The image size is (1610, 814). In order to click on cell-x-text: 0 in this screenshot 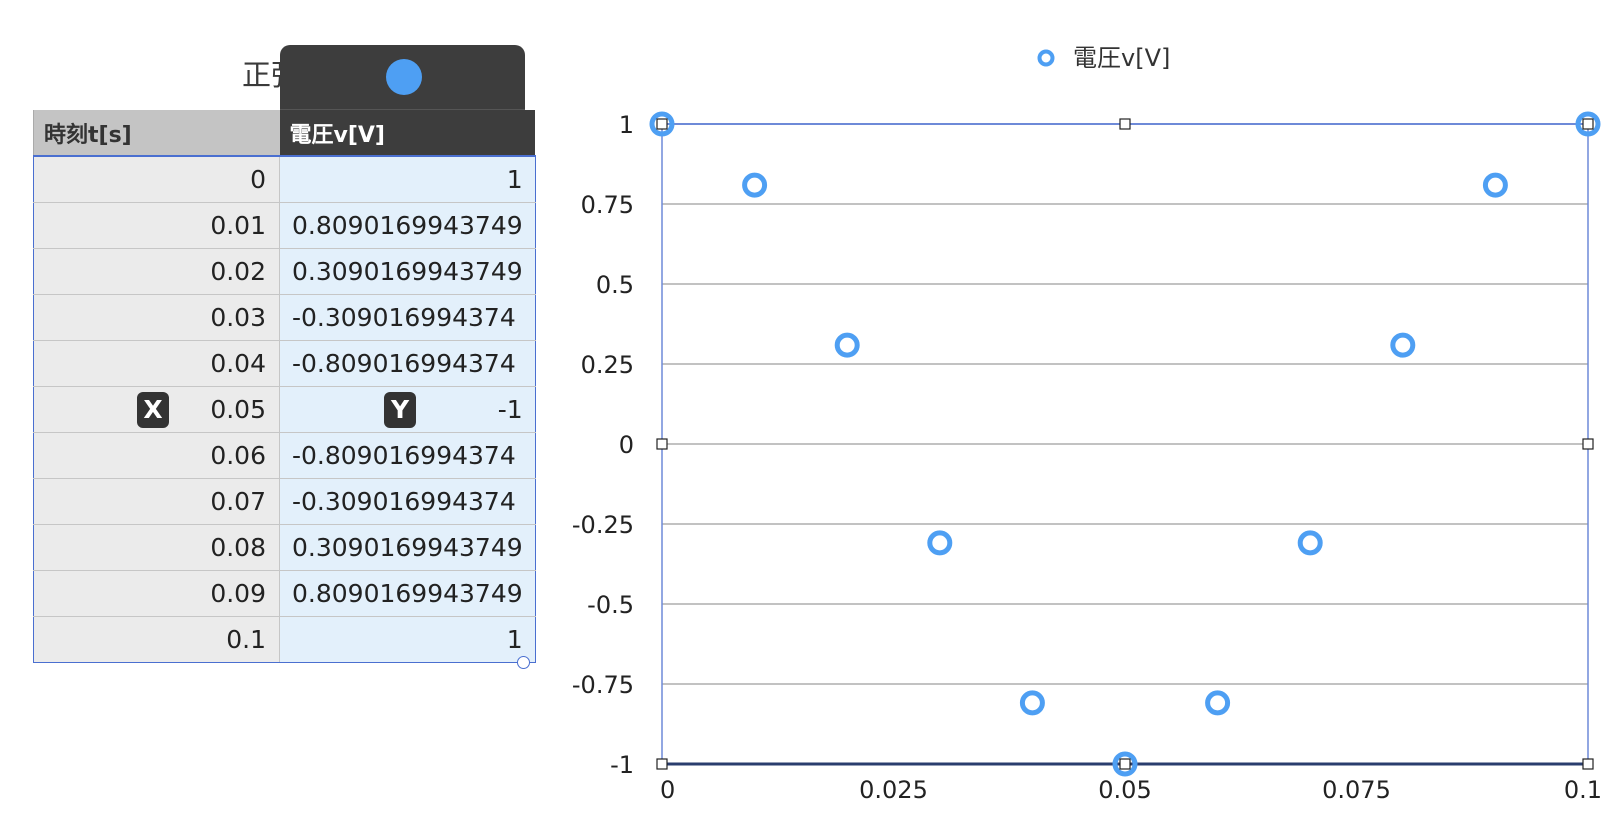, I will do `click(258, 179)`.